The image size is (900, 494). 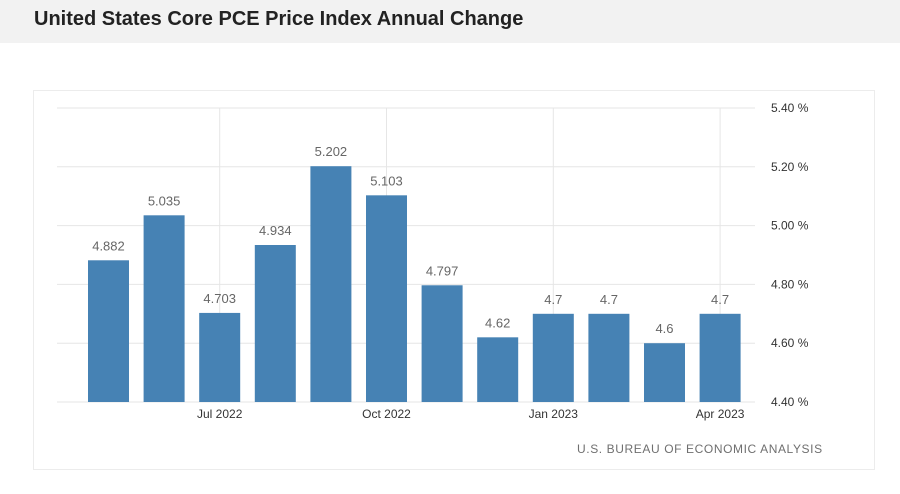 I want to click on bar-value-label: 4.797, so click(x=442, y=270).